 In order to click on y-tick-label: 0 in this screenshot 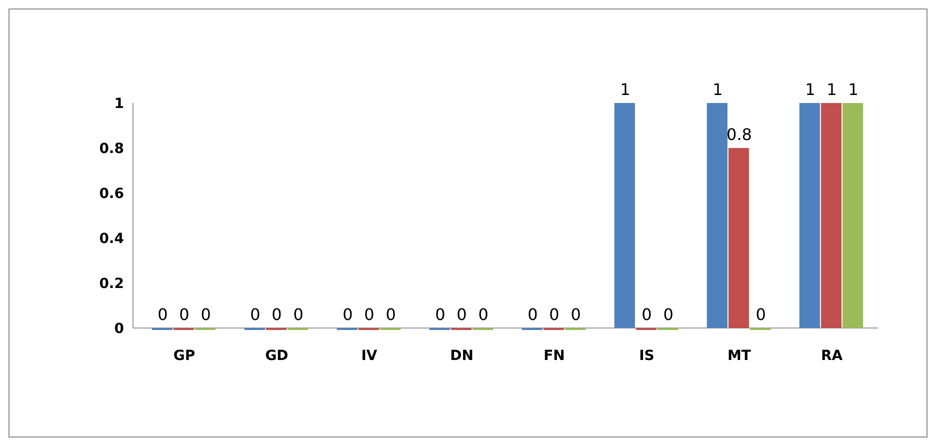, I will do `click(119, 329)`.